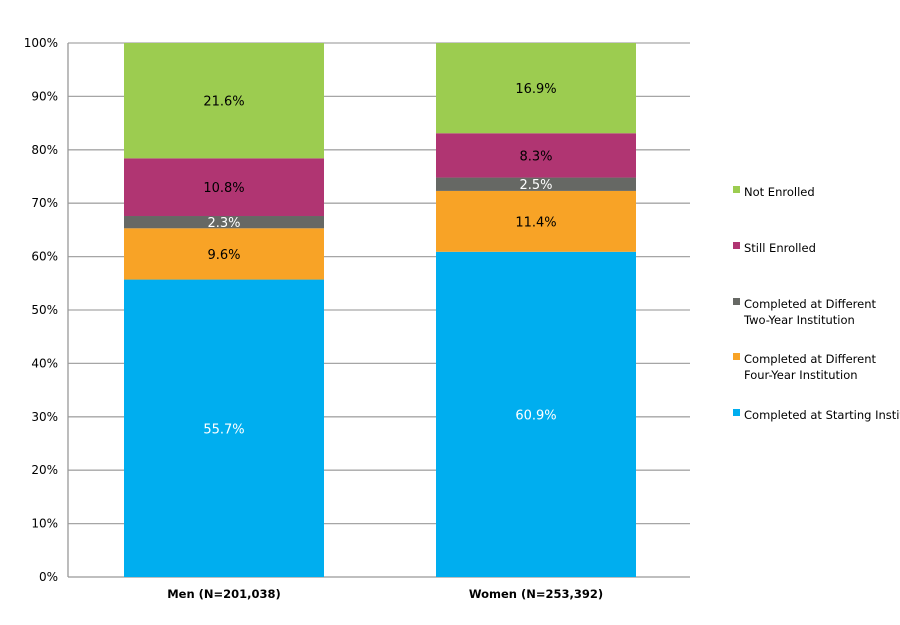 The image size is (900, 625). I want to click on y-tick-label: 0%, so click(48, 577).